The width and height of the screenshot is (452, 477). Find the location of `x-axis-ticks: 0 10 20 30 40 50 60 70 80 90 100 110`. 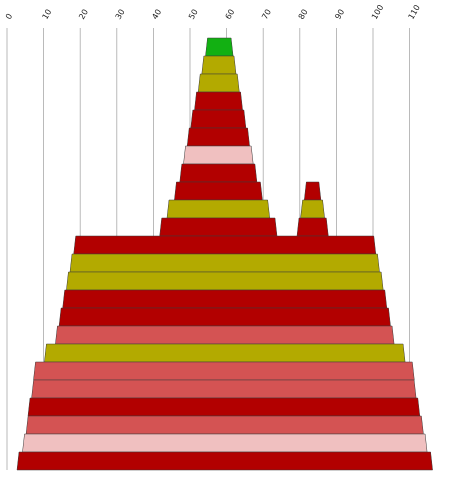

x-axis-ticks: 0 10 20 30 40 50 60 70 80 90 100 110 is located at coordinates (213, 12).